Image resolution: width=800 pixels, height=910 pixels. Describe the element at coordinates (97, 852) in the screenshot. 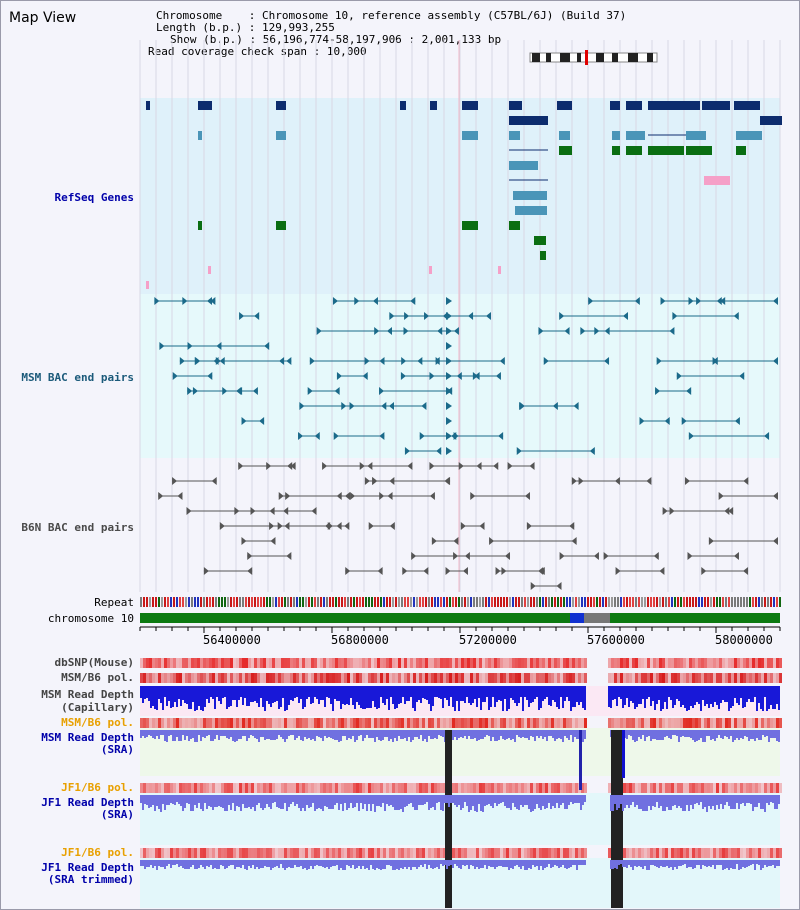

I see `jf1-pol-trimmed-label: JF1/B6 pol.` at that location.